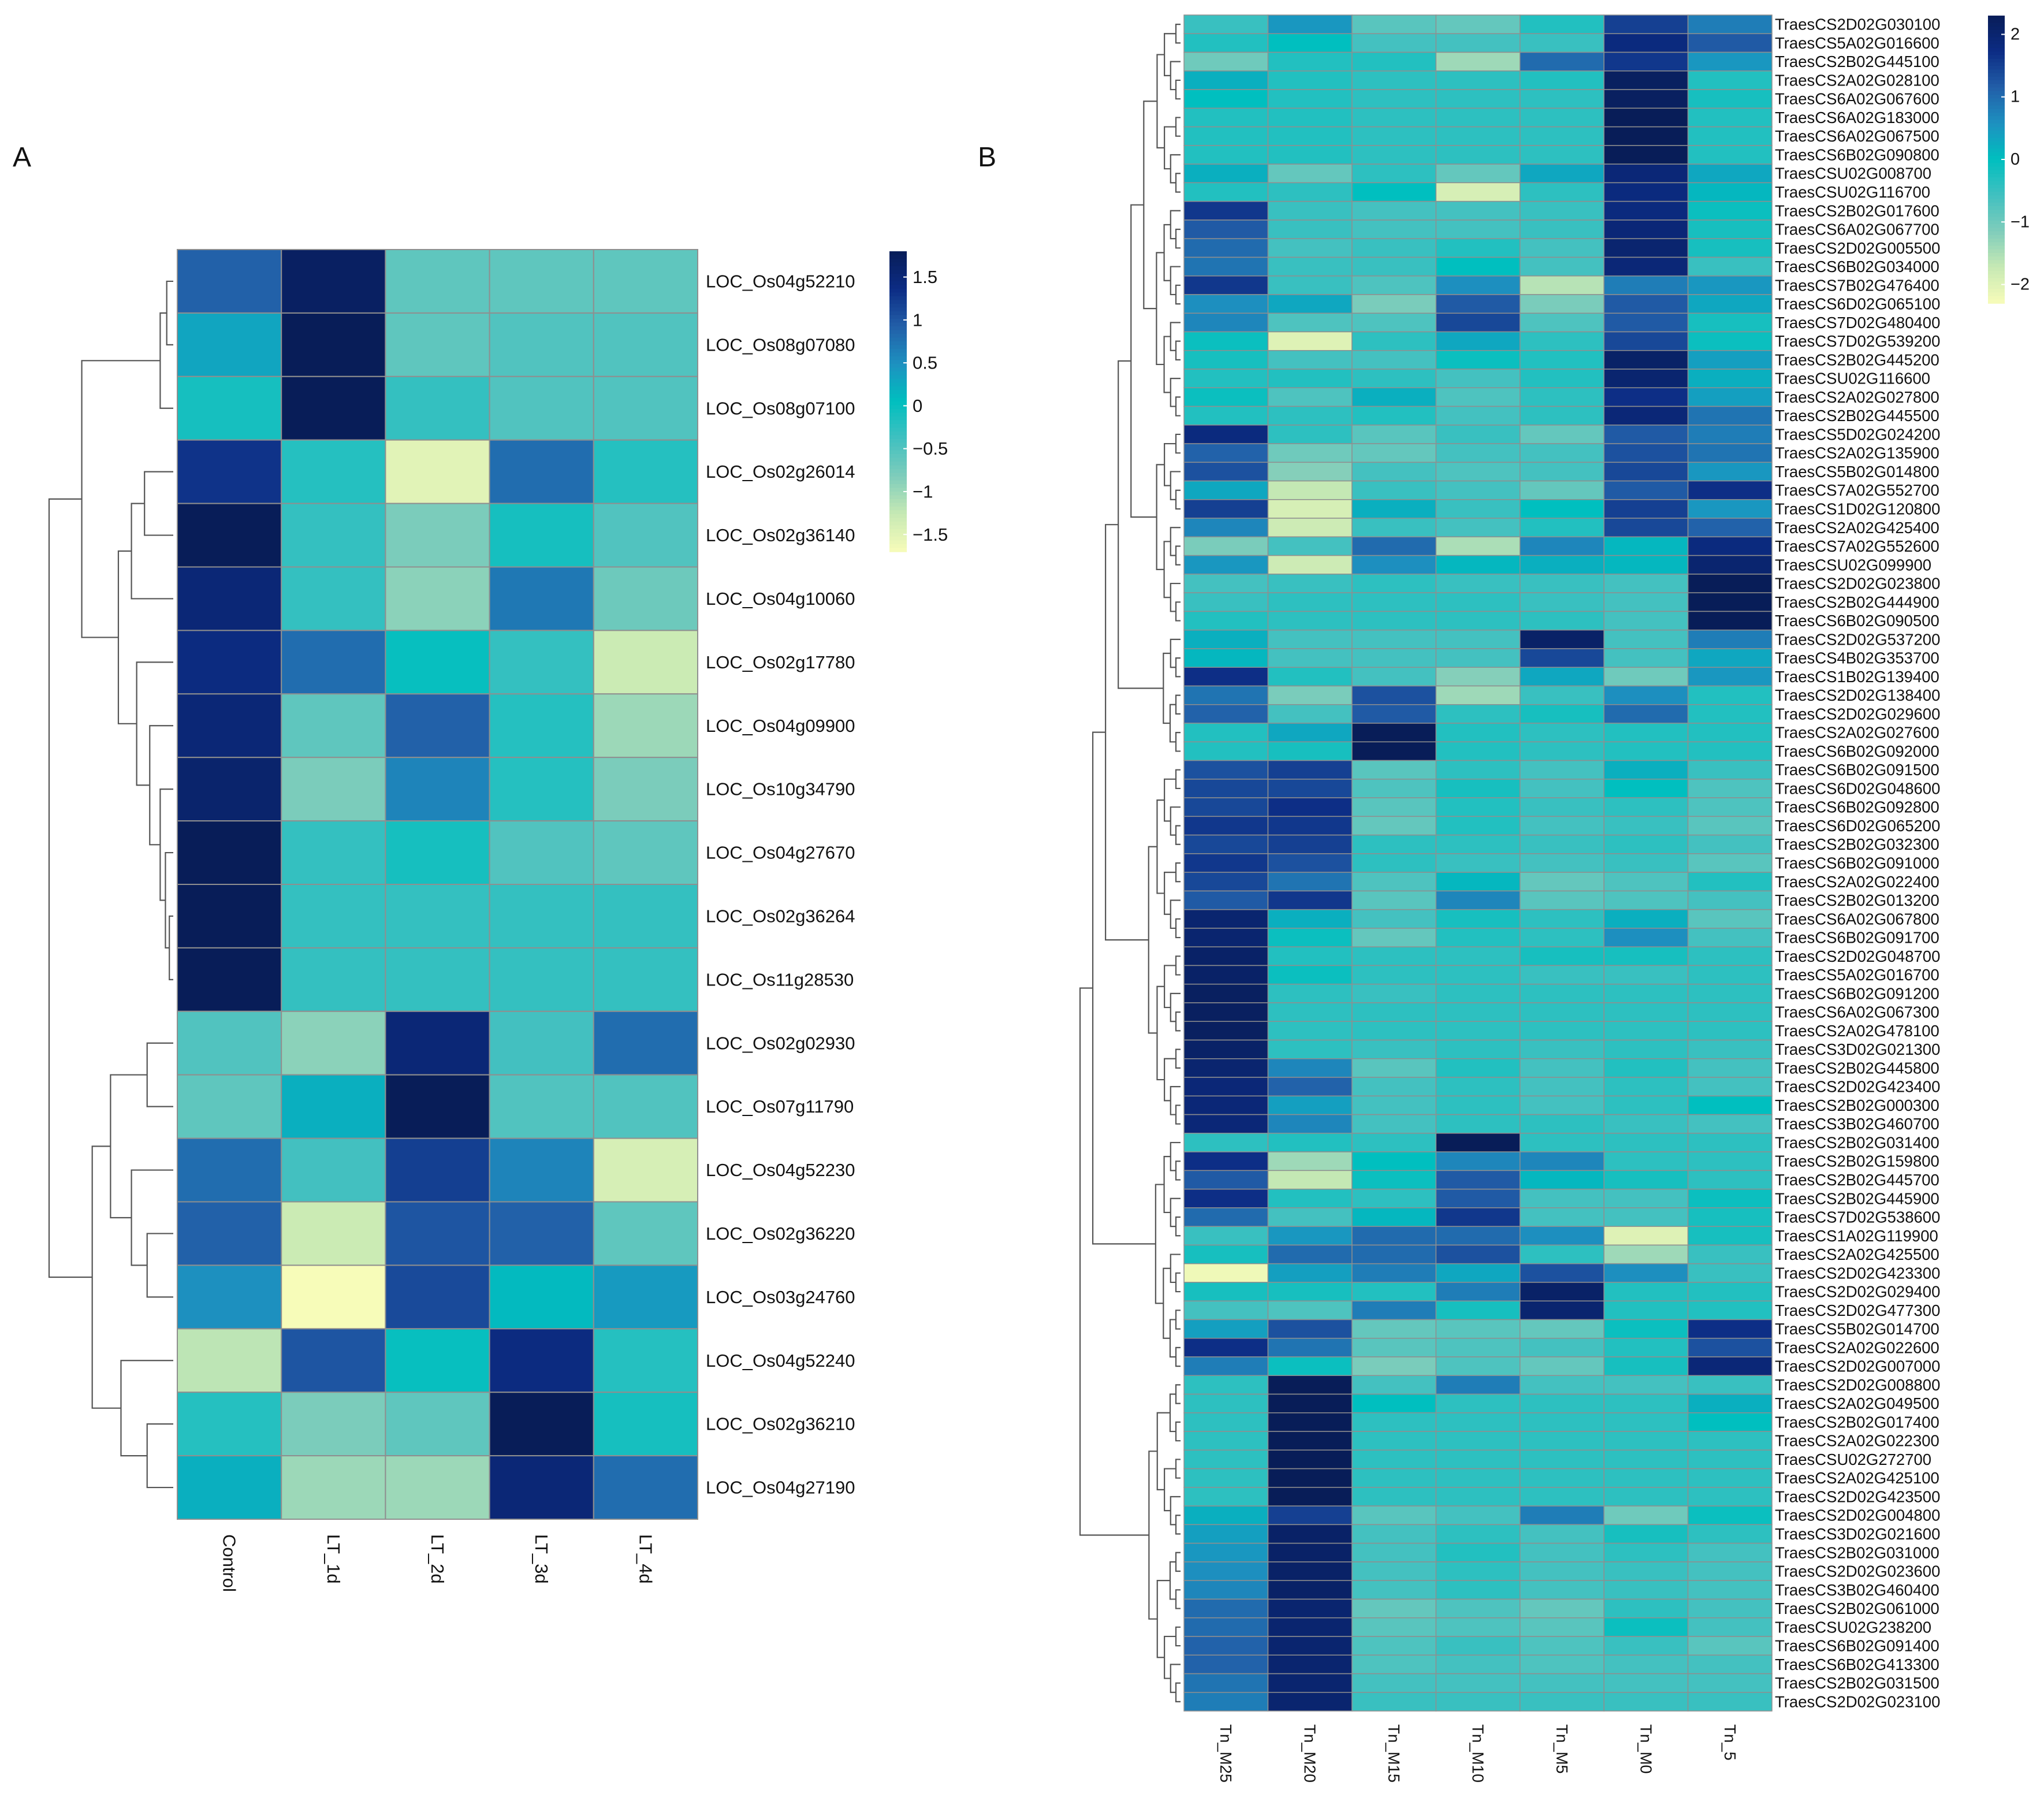 Image resolution: width=2044 pixels, height=1804 pixels. Describe the element at coordinates (1857, 230) in the screenshot. I see `row-label: TraesCS6A02G067700` at that location.